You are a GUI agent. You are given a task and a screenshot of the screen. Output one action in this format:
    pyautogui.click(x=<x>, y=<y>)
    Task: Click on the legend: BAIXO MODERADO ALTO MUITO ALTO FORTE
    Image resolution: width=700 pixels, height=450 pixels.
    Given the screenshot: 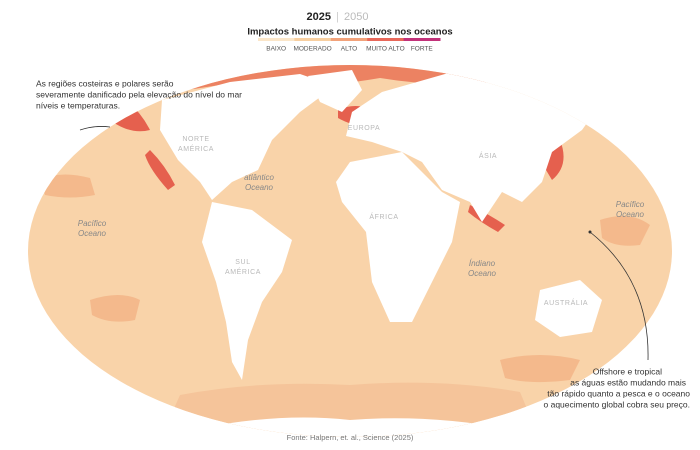 What is the action you would take?
    pyautogui.click(x=349, y=45)
    